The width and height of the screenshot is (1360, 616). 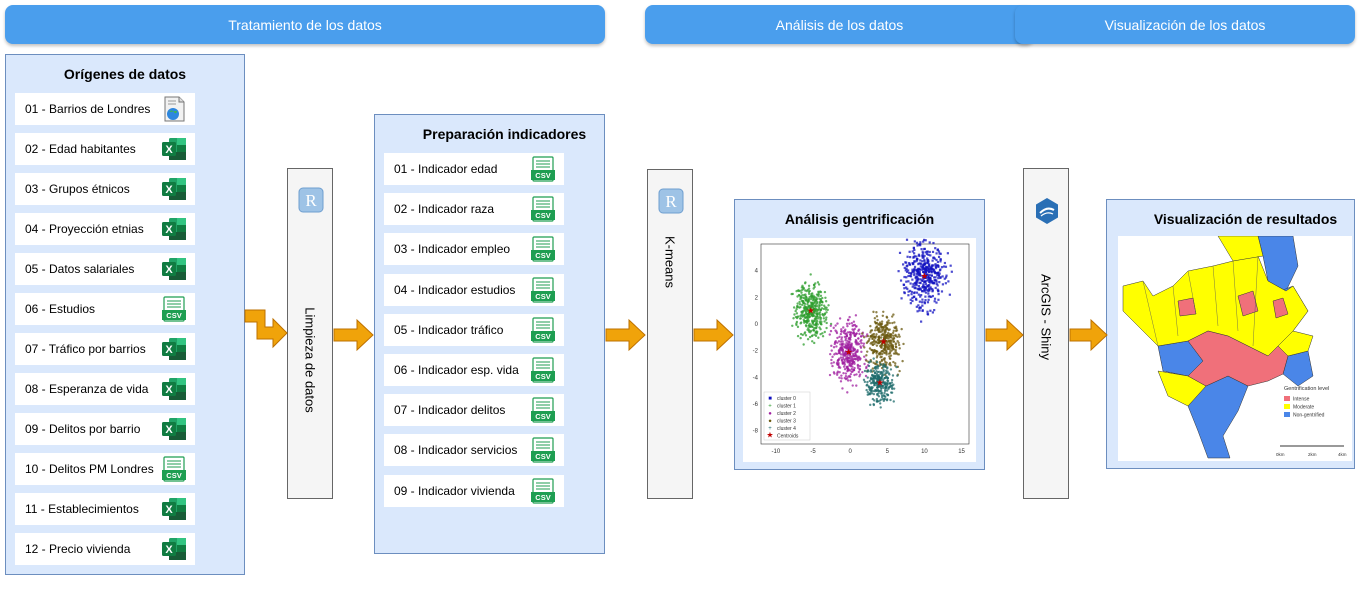 I want to click on legend-label: cluster 2, so click(x=786, y=414).